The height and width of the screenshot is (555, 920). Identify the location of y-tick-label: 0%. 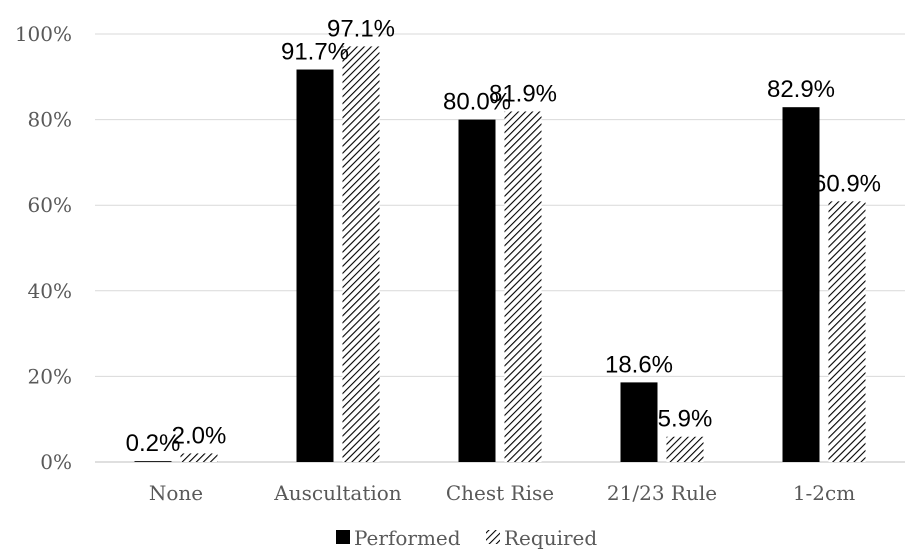
(56, 462).